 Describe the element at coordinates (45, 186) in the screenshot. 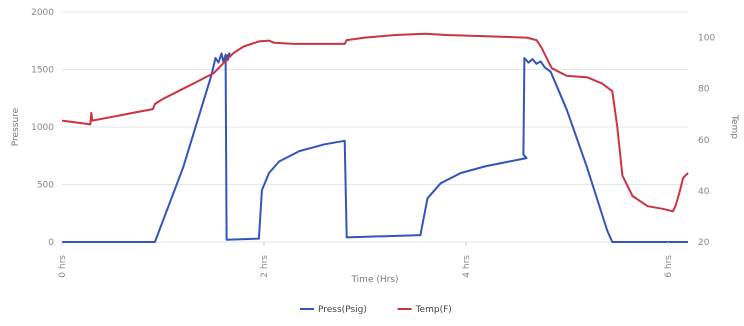

I see `y-left-tick-label: 500` at that location.